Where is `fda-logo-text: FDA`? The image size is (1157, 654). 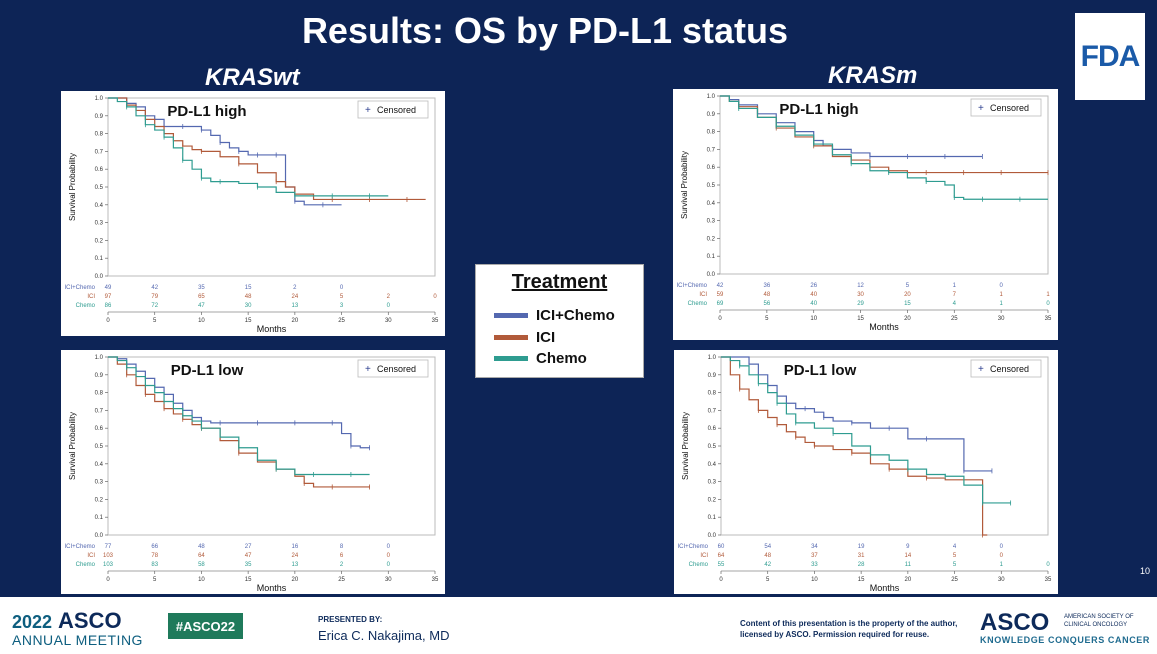
fda-logo-text: FDA is located at coordinates (1110, 56).